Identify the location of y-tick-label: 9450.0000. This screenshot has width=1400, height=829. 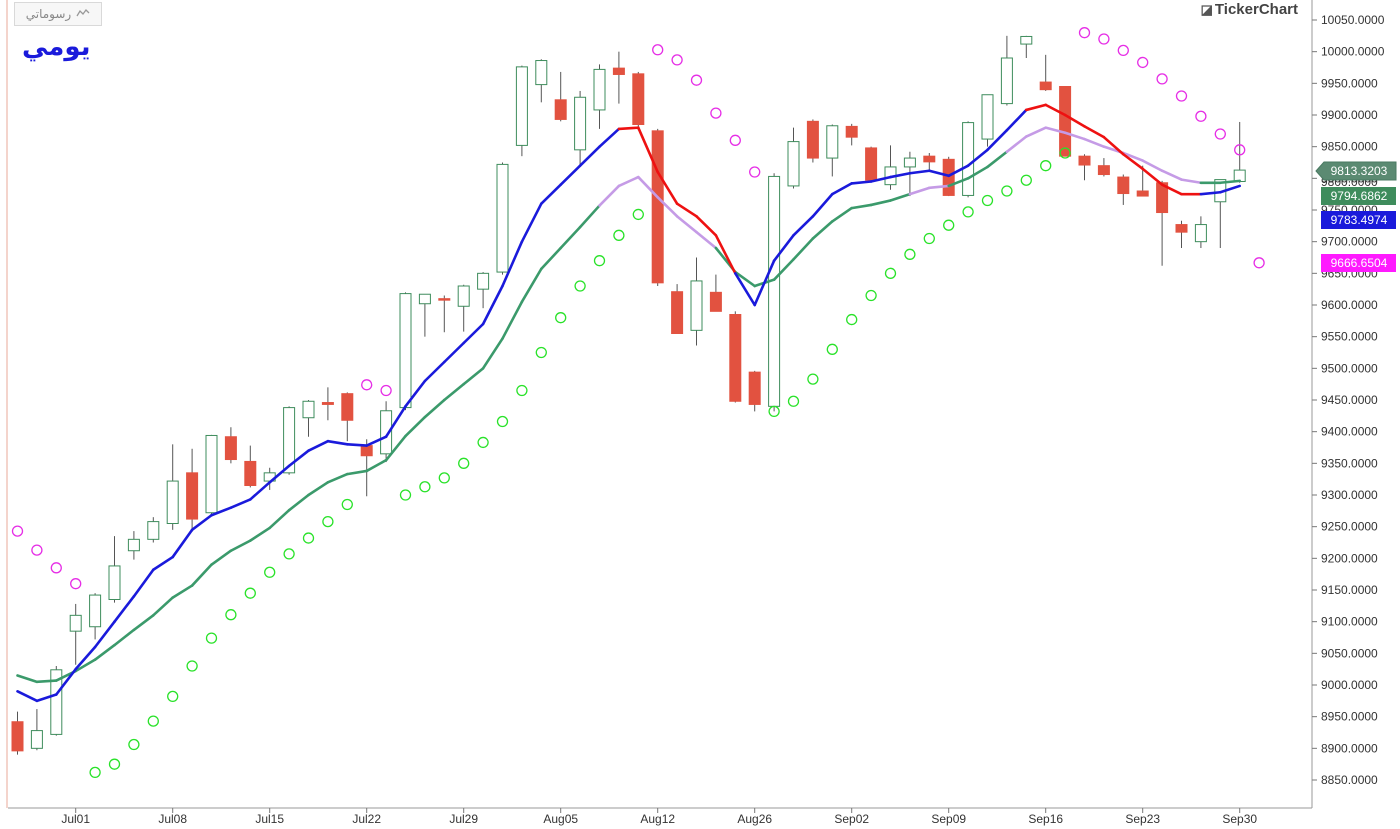
(1349, 400).